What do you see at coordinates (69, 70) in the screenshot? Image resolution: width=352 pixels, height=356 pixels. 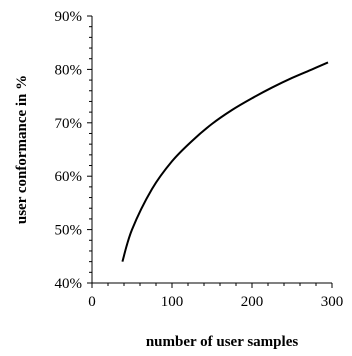 I see `y-tick-label: 80%` at bounding box center [69, 70].